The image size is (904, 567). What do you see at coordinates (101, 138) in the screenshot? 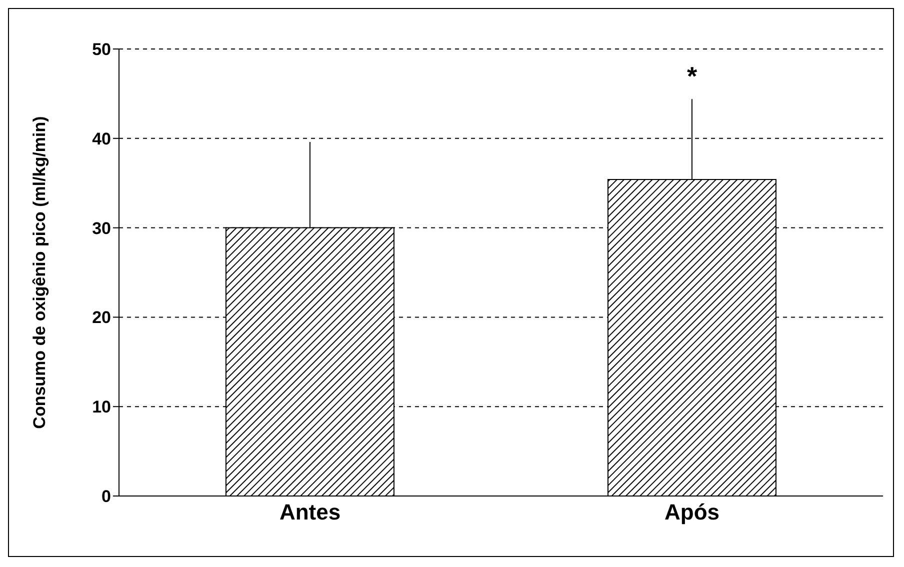
I see `y-tick-label: 40` at bounding box center [101, 138].